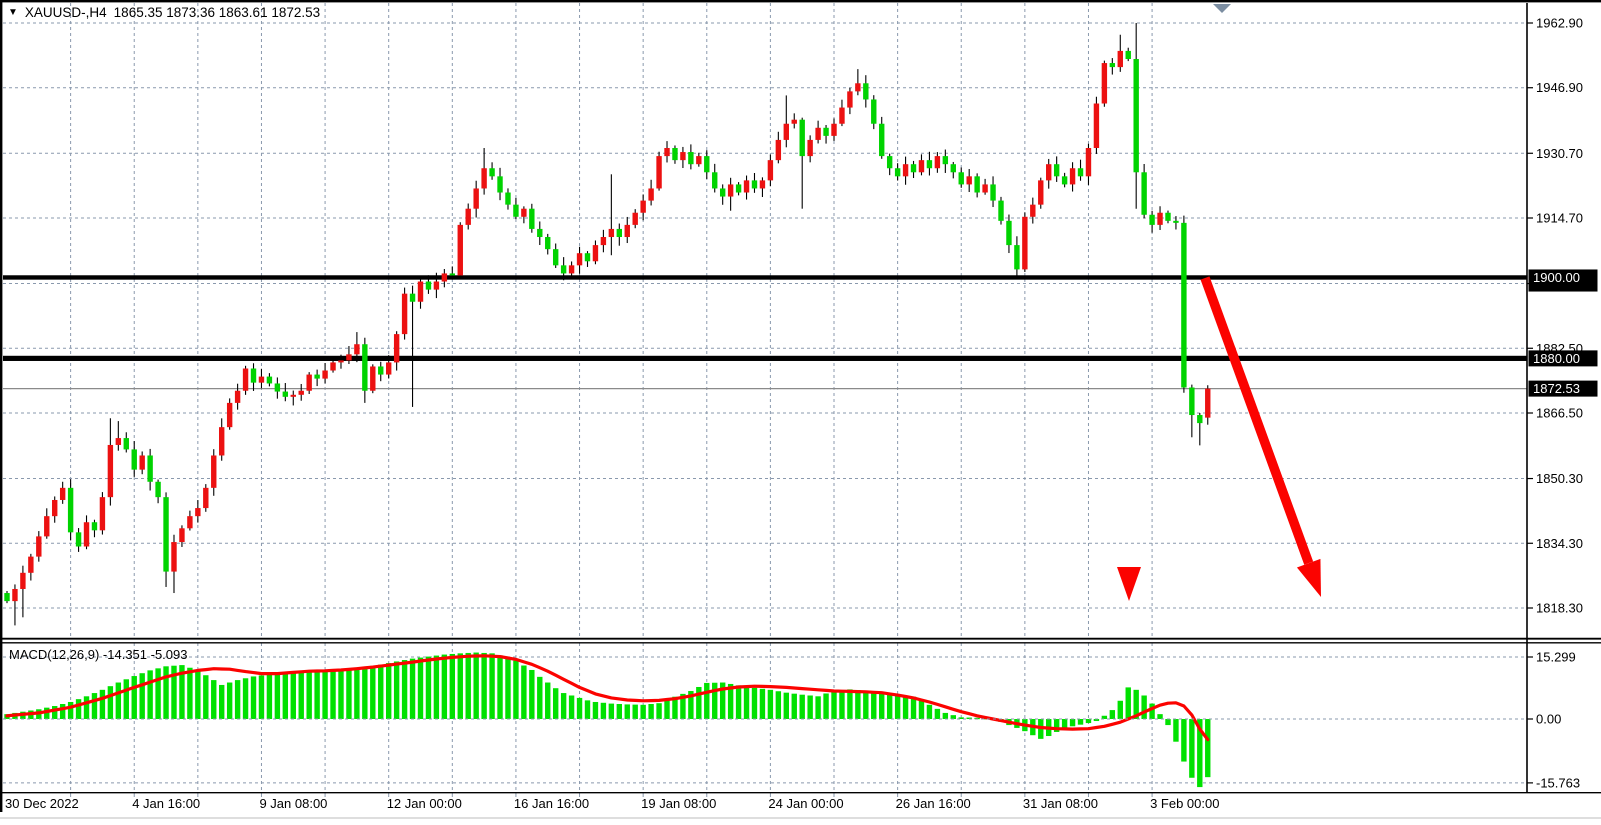  I want to click on macd-tick-label: 0.00, so click(1548, 719).